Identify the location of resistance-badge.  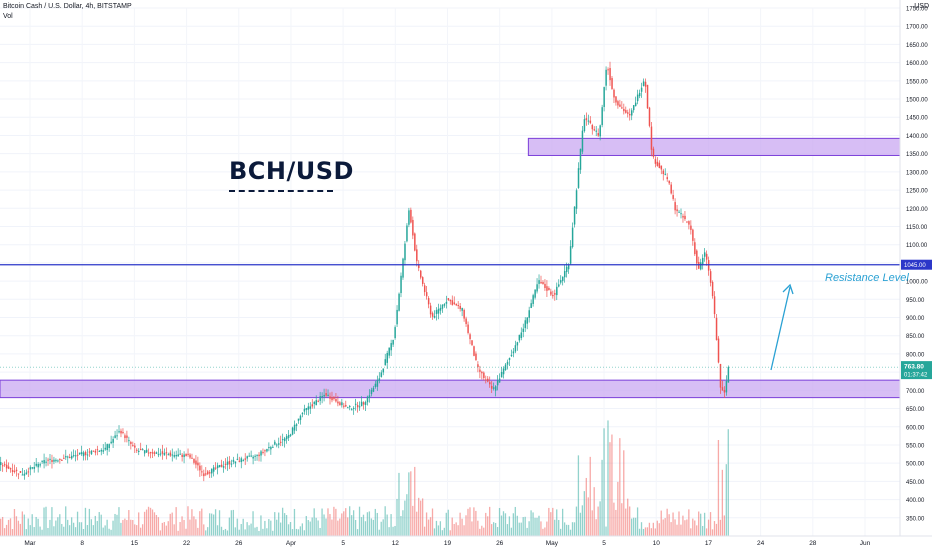
(916, 264).